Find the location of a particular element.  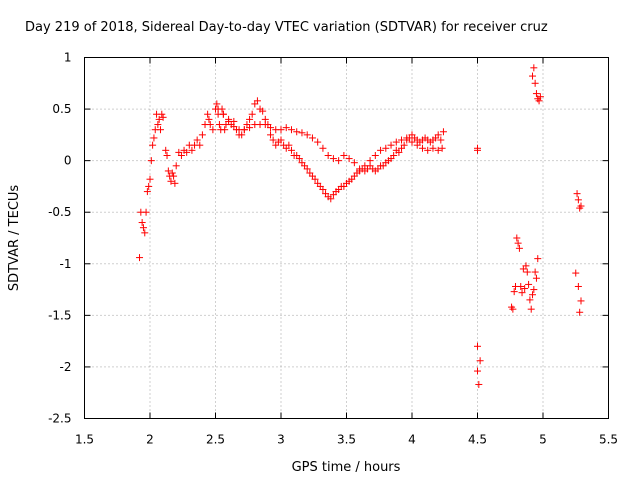

x-tick-label: 4 is located at coordinates (412, 440).